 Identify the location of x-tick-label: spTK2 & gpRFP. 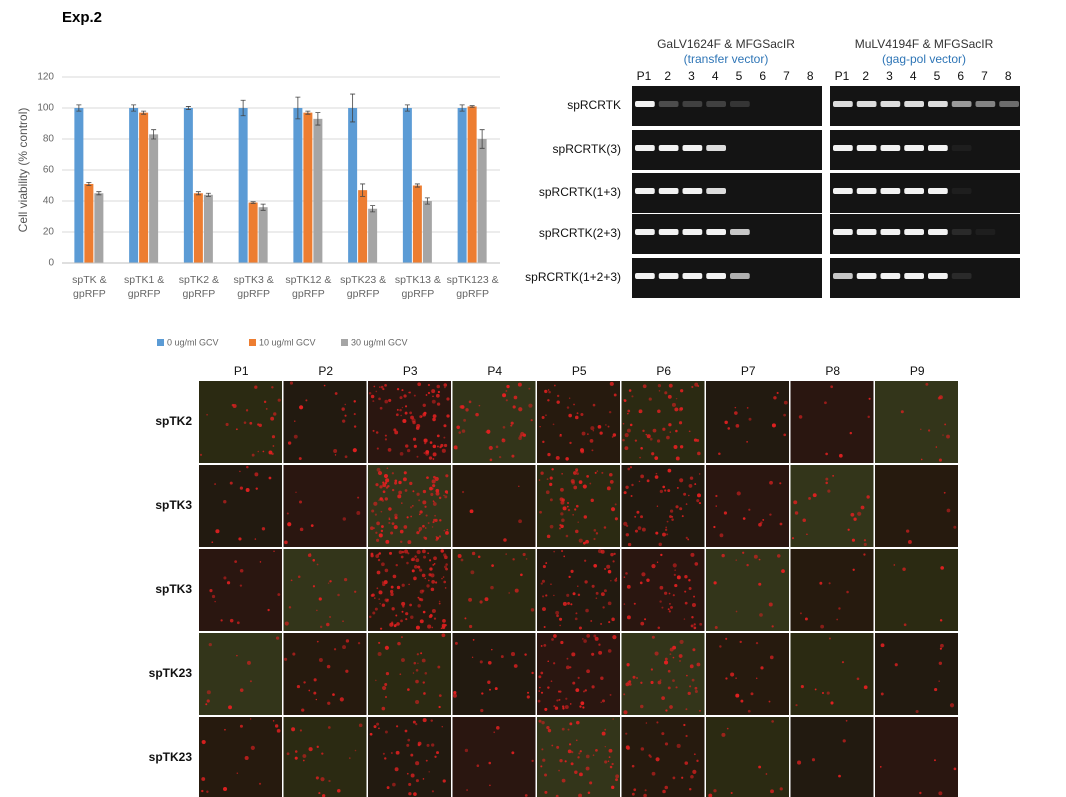
(199, 287).